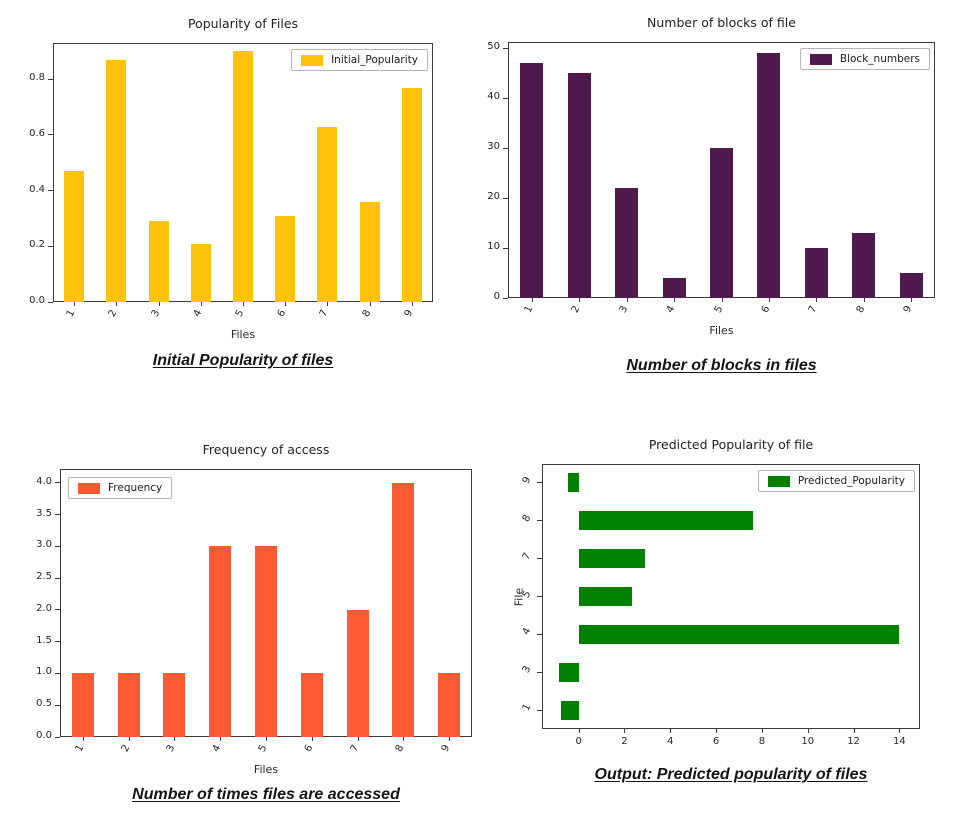 The height and width of the screenshot is (818, 961). Describe the element at coordinates (578, 741) in the screenshot. I see `x-tick-label: 0` at that location.